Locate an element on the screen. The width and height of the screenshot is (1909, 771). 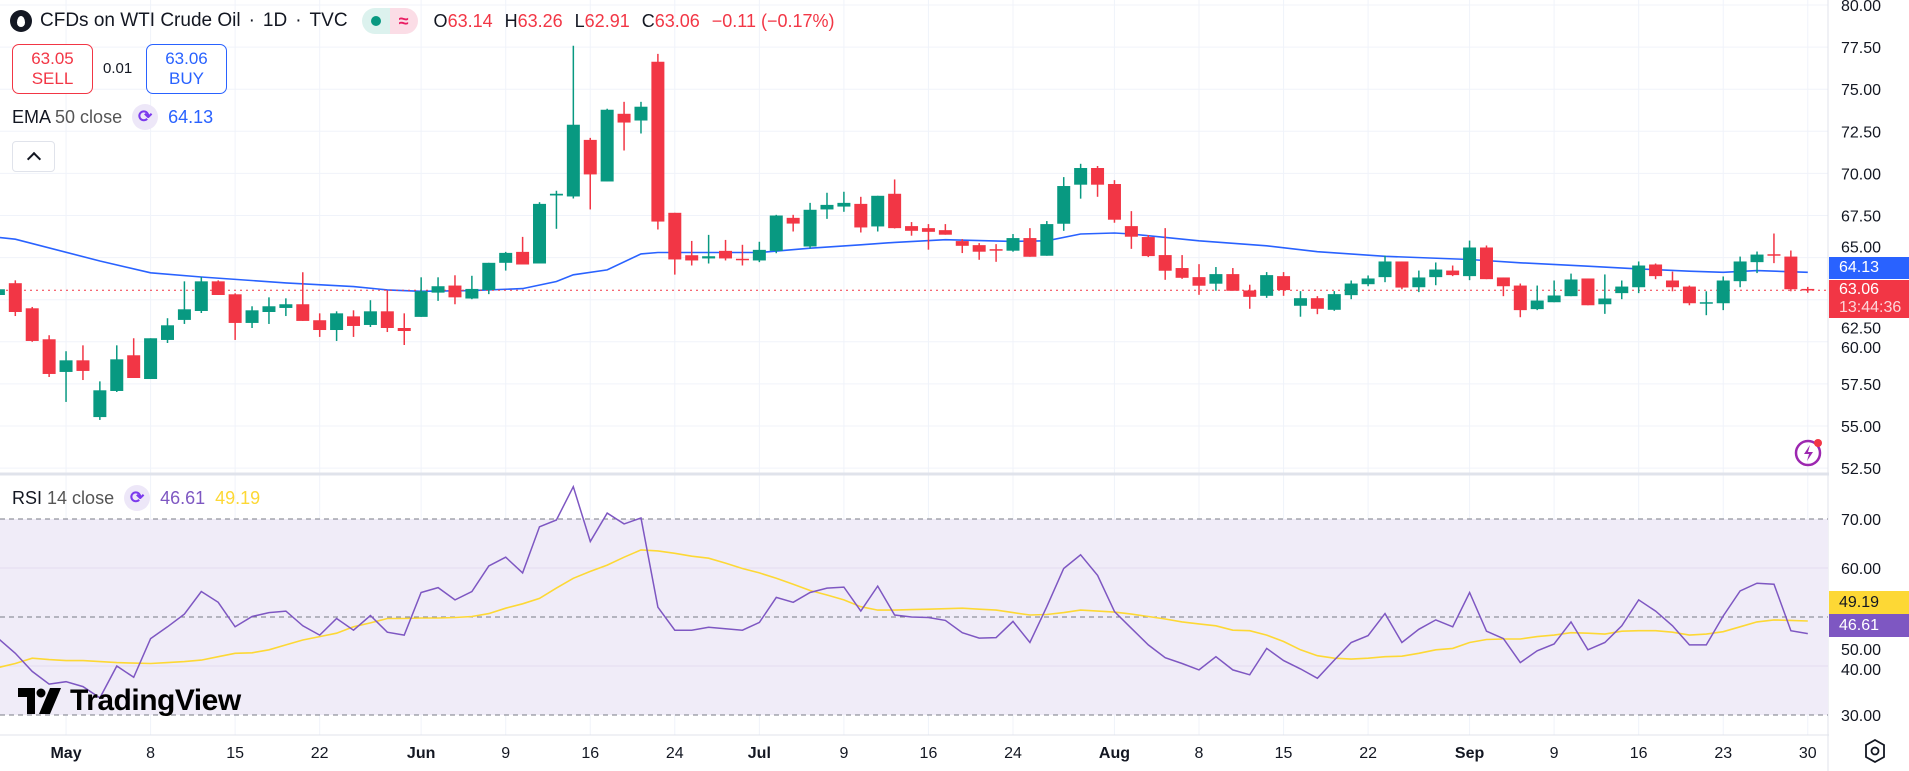
interval: 1D is located at coordinates (275, 20).